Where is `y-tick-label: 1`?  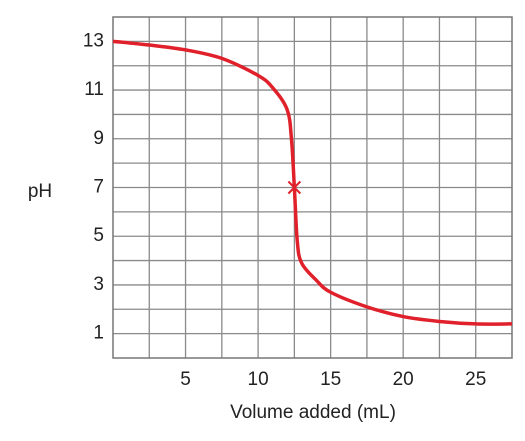
y-tick-label: 1 is located at coordinates (98, 333).